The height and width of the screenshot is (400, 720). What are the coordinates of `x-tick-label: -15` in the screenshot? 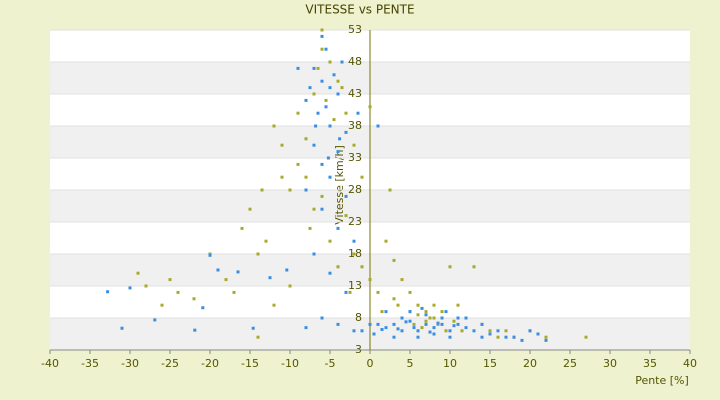 It's located at (250, 363).